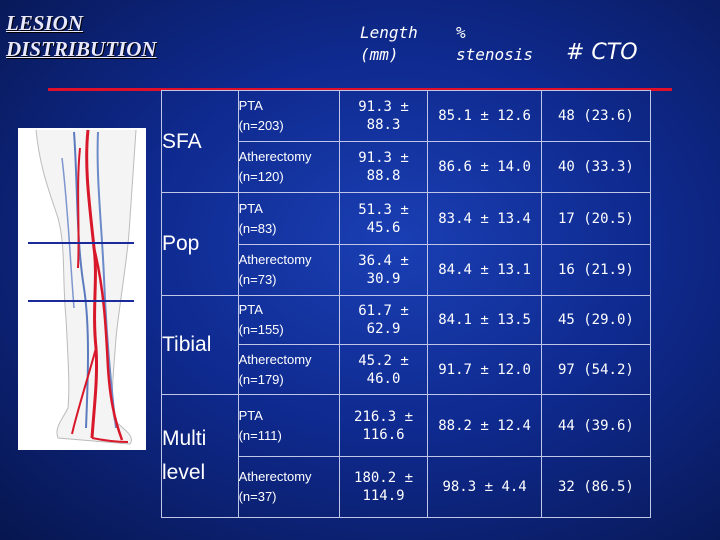  Describe the element at coordinates (383, 487) in the screenshot. I see `length-cell: 180.2 ± 114.9` at that location.